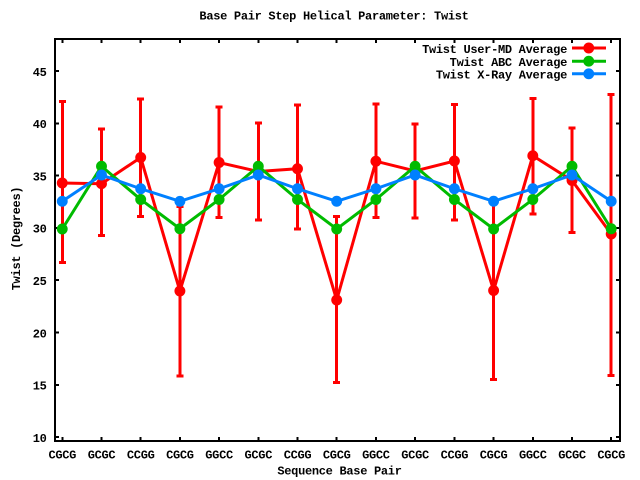 Image resolution: width=640 pixels, height=480 pixels. What do you see at coordinates (40, 282) in the screenshot?
I see `svg-text: 25` at bounding box center [40, 282].